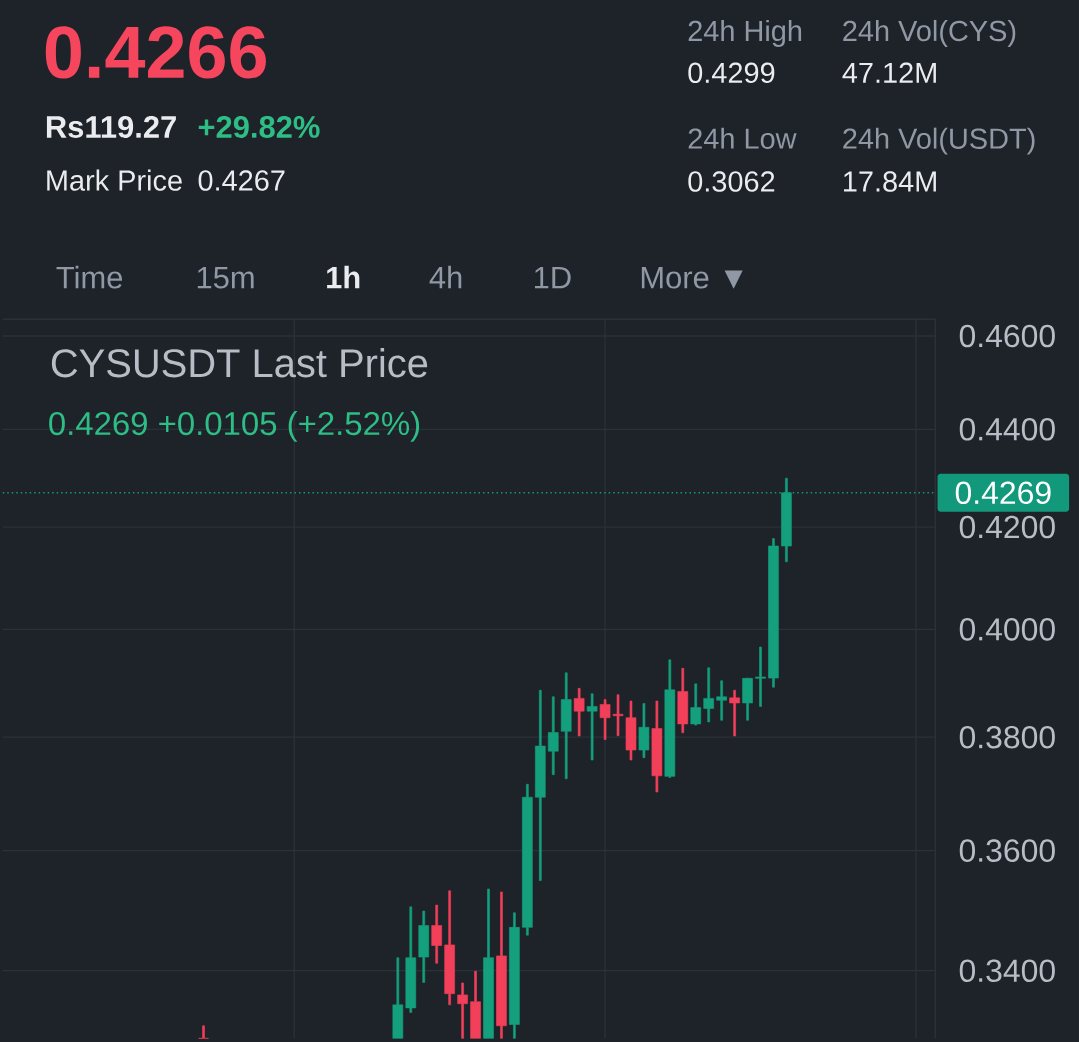 This screenshot has width=1079, height=1042. What do you see at coordinates (1007, 970) in the screenshot?
I see `y-tick-label: 0.3400` at bounding box center [1007, 970].